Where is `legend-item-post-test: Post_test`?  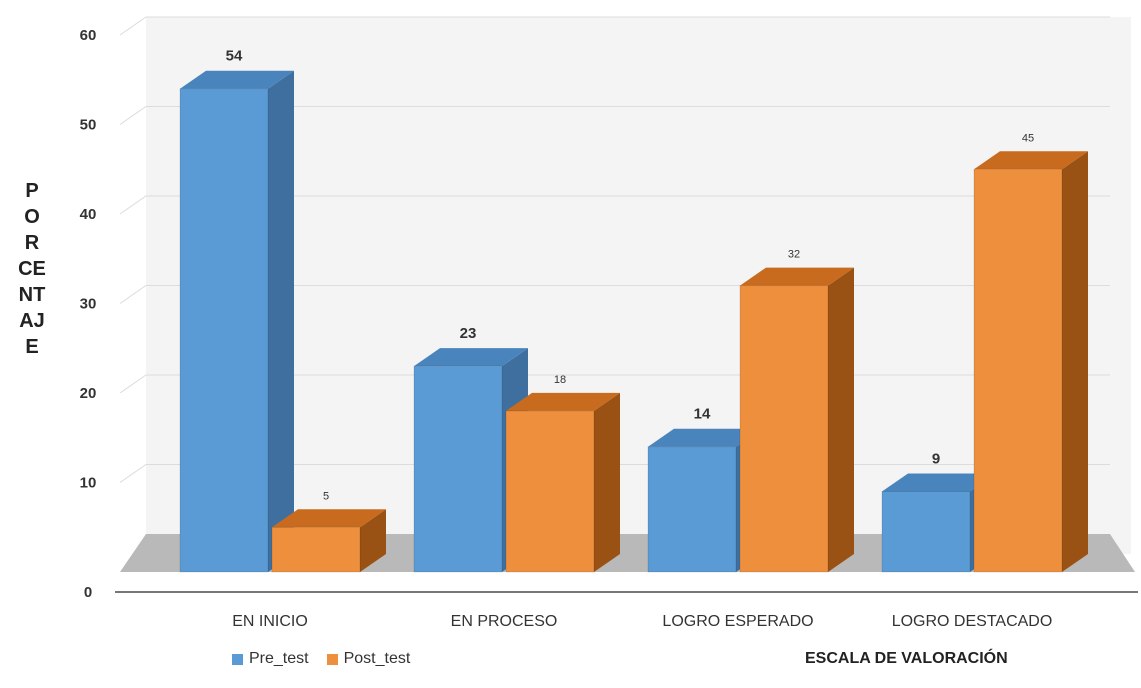
legend-item-post-test: Post_test is located at coordinates (368, 659).